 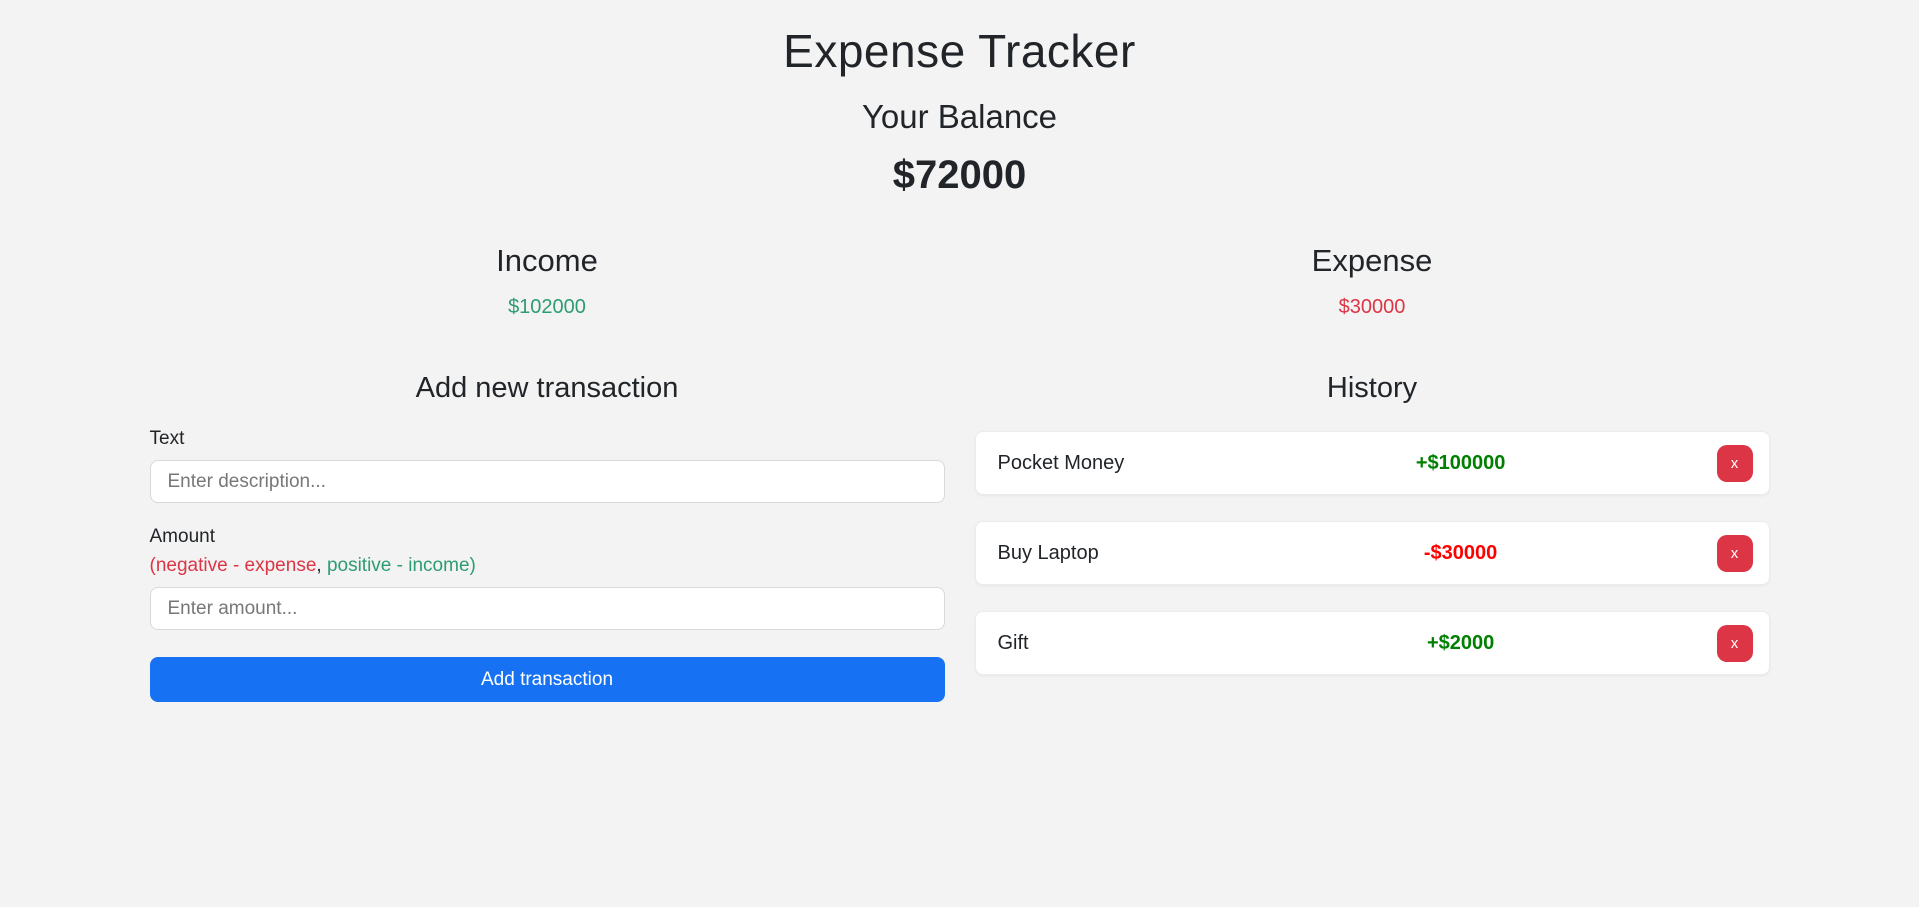 I want to click on balance-value: $72000, so click(x=959, y=175).